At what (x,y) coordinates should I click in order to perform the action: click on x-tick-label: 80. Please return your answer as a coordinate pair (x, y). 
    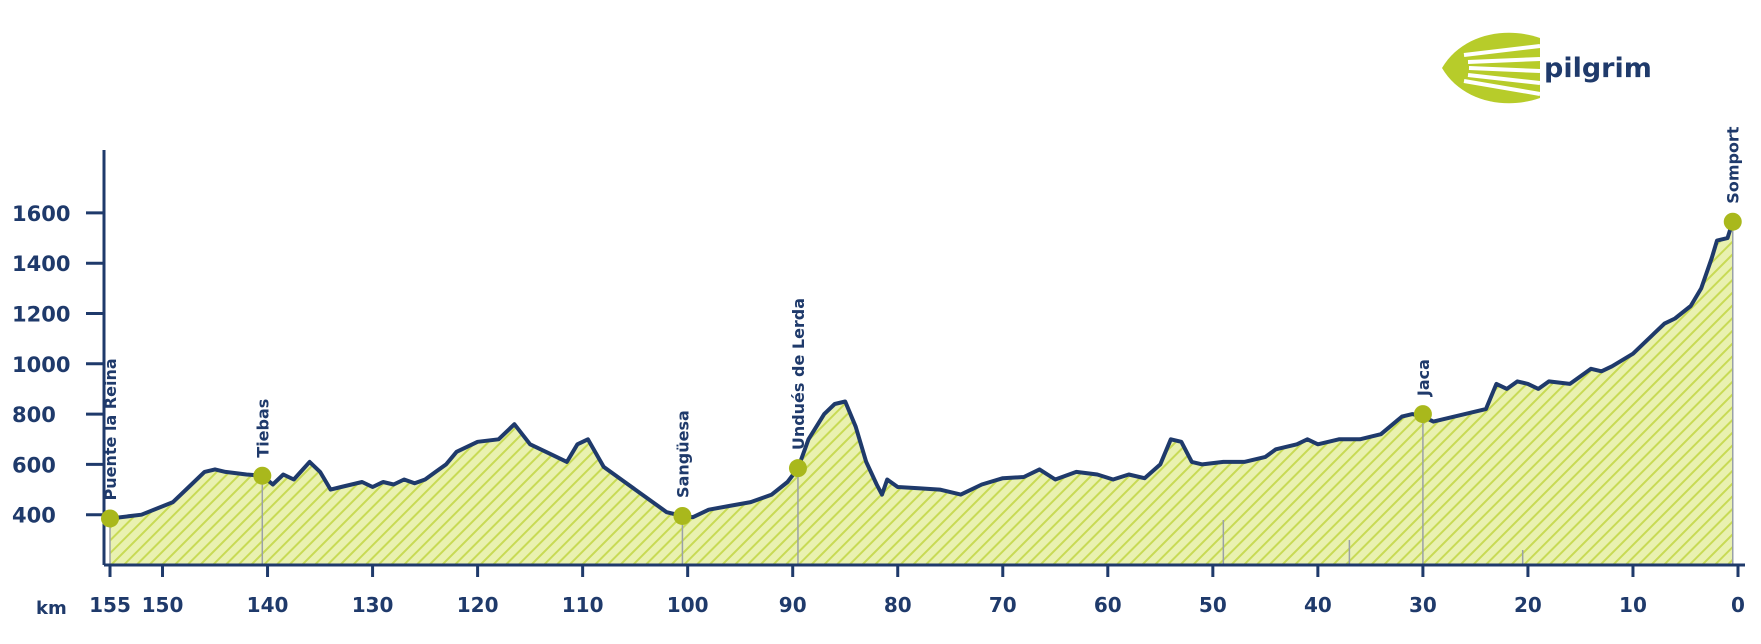
    Looking at the image, I should click on (898, 605).